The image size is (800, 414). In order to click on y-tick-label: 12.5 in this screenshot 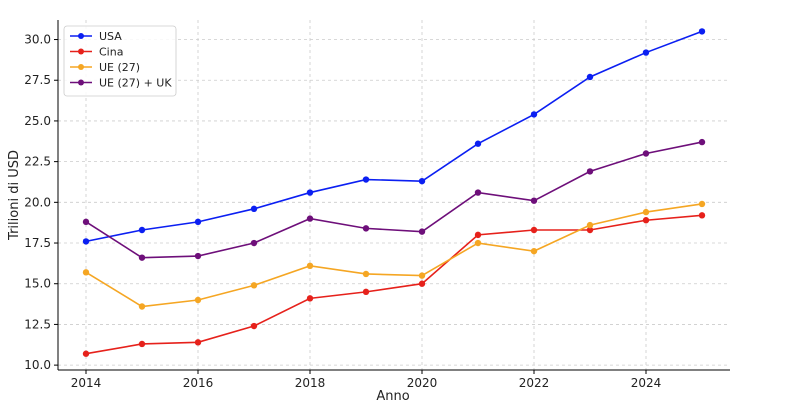, I will do `click(37, 324)`.